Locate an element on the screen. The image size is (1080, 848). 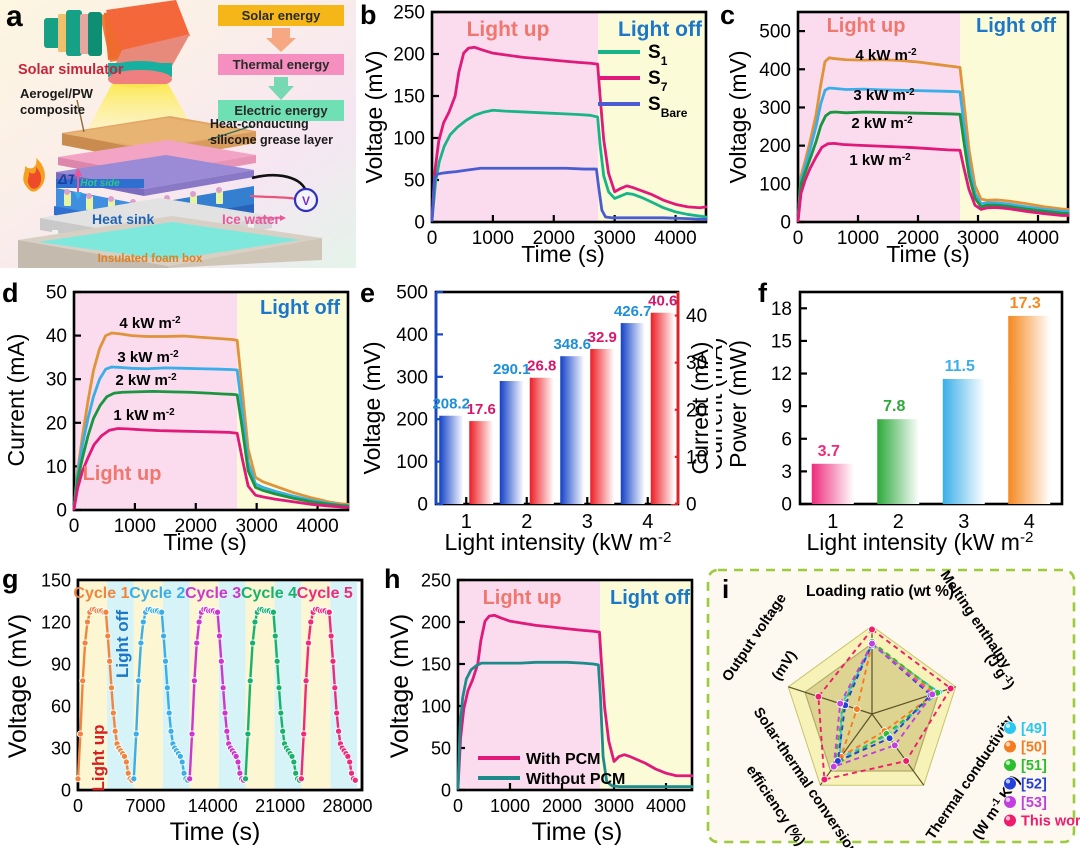
y-tick-label: 3 is located at coordinates (786, 472).